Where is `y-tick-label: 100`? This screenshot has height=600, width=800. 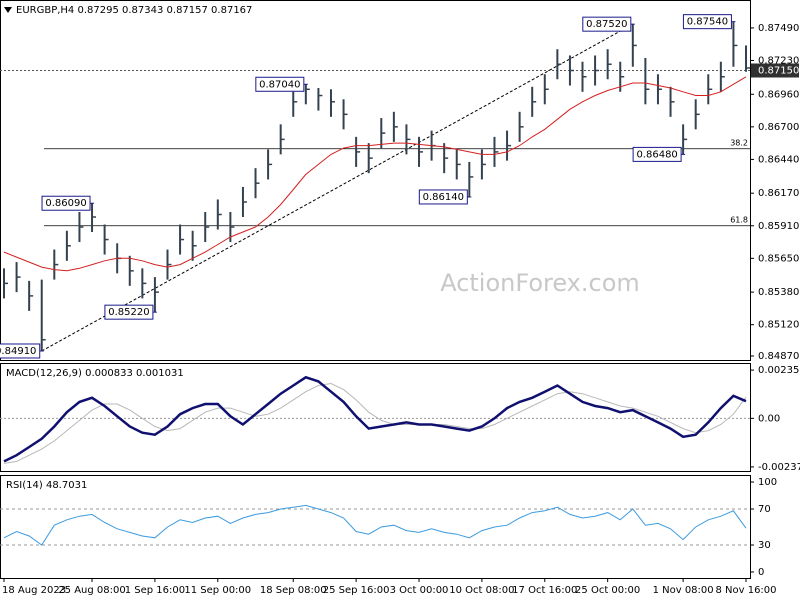
y-tick-label: 100 is located at coordinates (767, 482).